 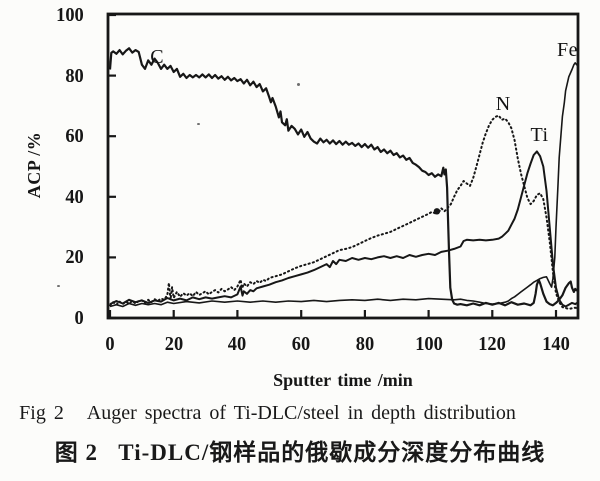 I want to click on y-tick-label-100: 100, so click(x=70, y=15).